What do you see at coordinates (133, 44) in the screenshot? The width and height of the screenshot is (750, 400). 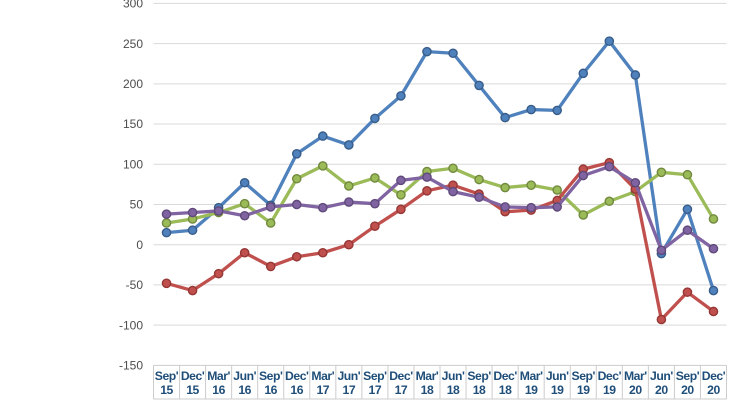 I see `svg-text: 250` at bounding box center [133, 44].